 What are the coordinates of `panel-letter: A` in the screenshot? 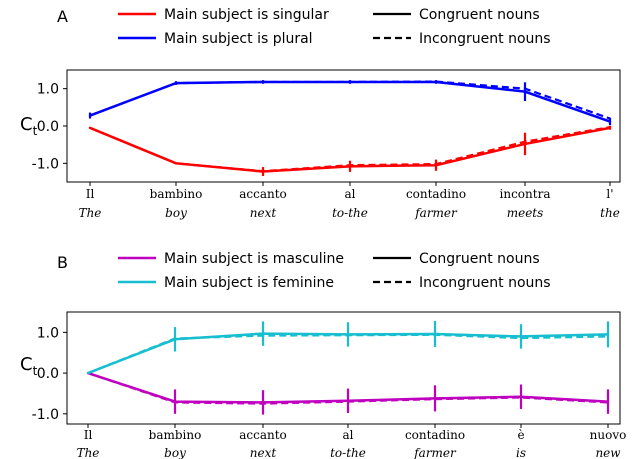 It's located at (62, 16).